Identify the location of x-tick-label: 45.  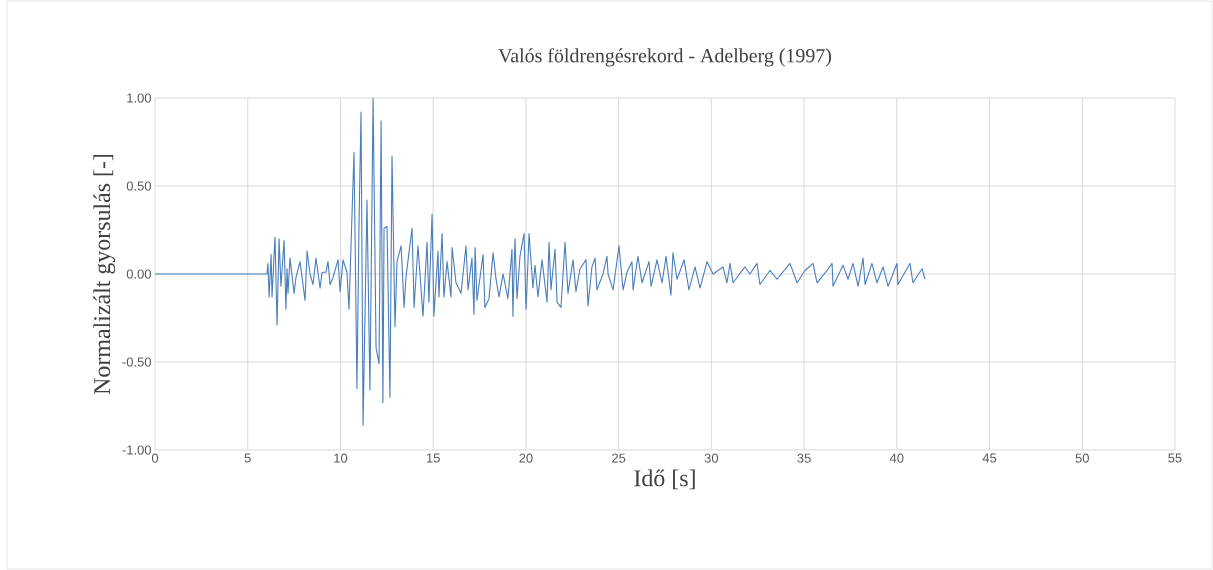
(989, 458).